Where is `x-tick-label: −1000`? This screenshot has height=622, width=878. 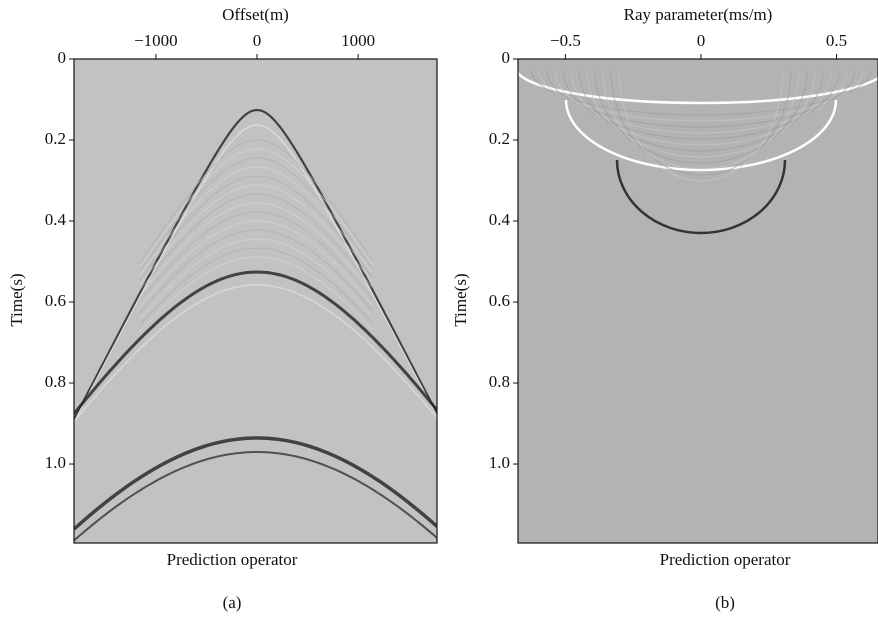 x-tick-label: −1000 is located at coordinates (156, 40).